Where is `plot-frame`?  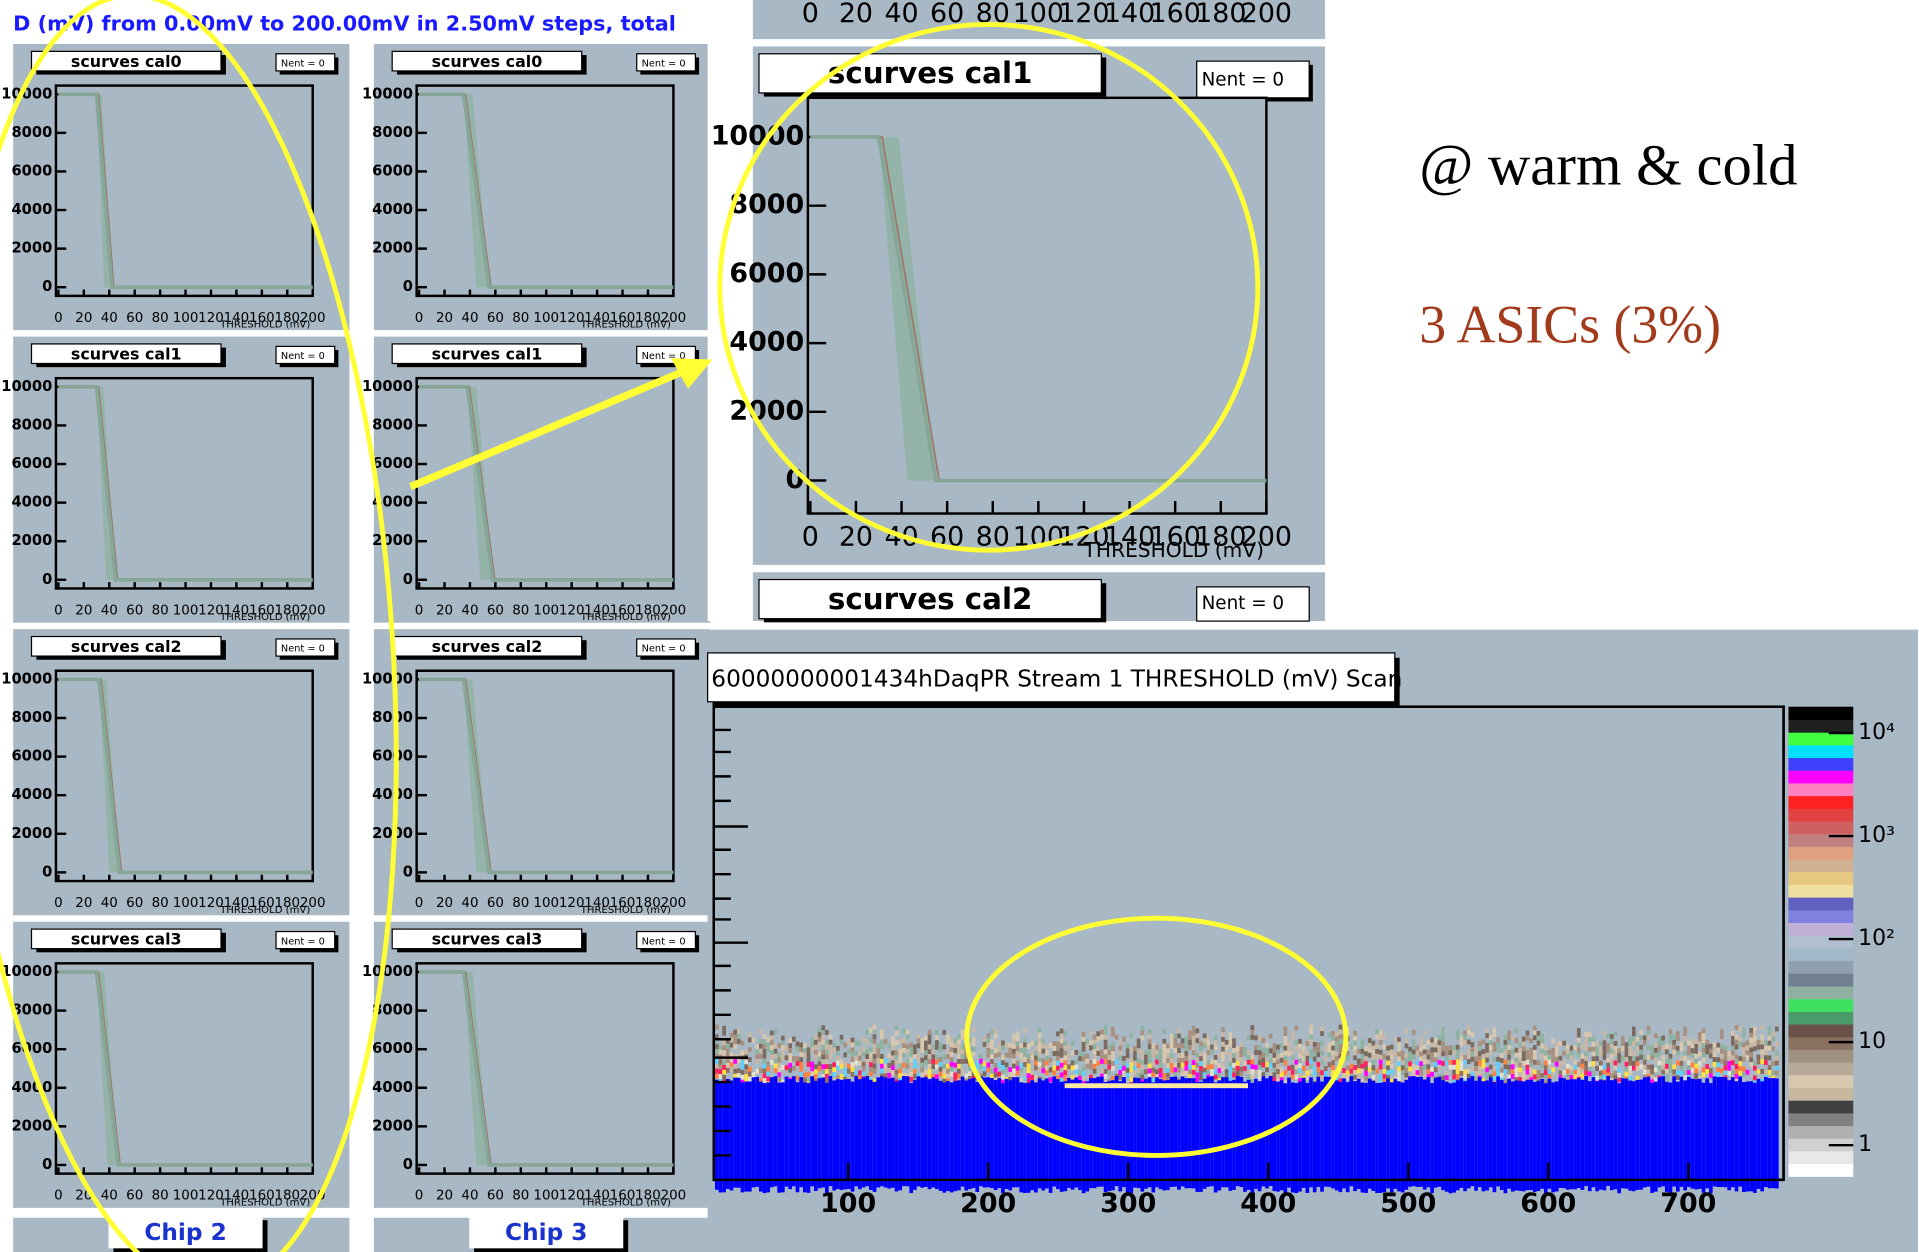 plot-frame is located at coordinates (184, 483).